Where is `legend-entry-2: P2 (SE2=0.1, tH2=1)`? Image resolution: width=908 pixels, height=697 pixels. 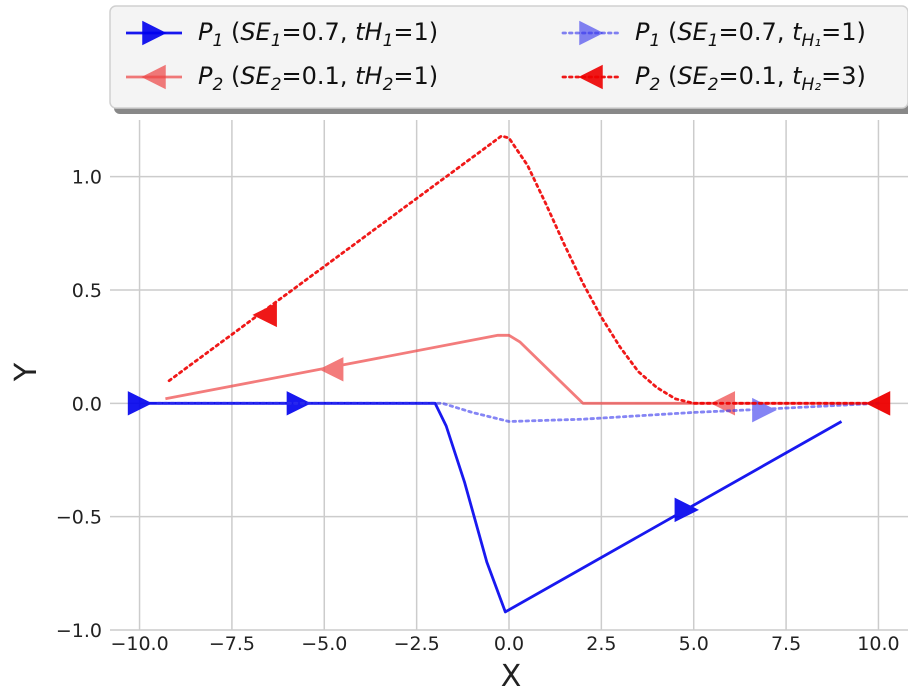 legend-entry-2: P2 (SE2=0.1, tH2=1) is located at coordinates (282, 78).